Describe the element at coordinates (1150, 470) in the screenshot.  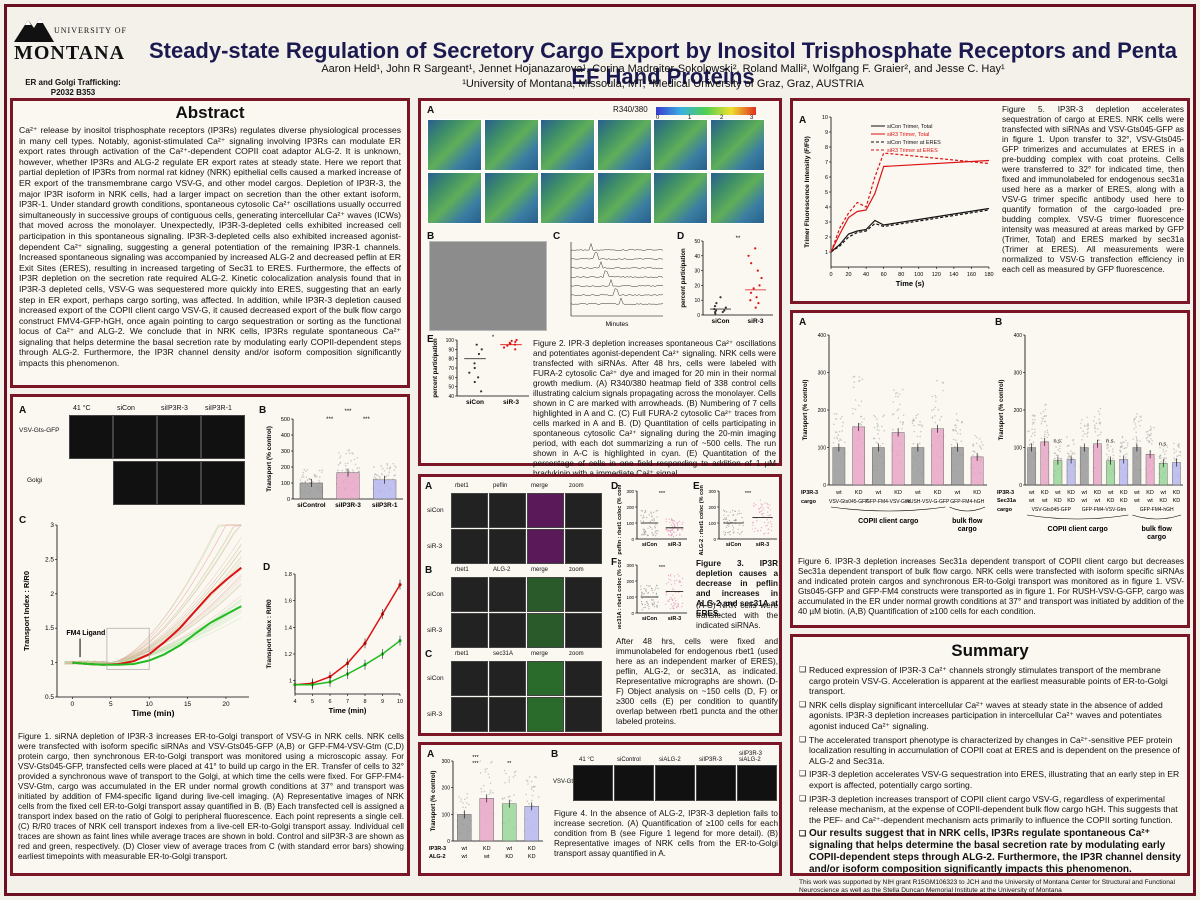
I see `bar` at that location.